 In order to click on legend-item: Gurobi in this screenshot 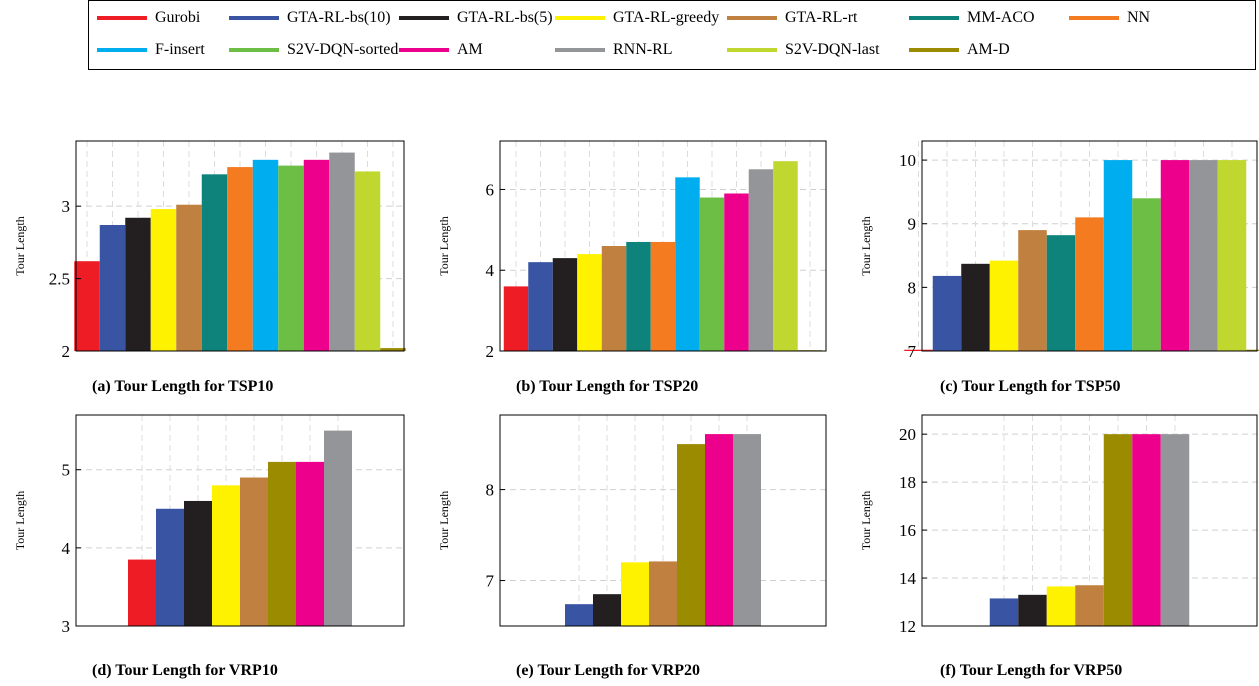, I will do `click(148, 18)`.